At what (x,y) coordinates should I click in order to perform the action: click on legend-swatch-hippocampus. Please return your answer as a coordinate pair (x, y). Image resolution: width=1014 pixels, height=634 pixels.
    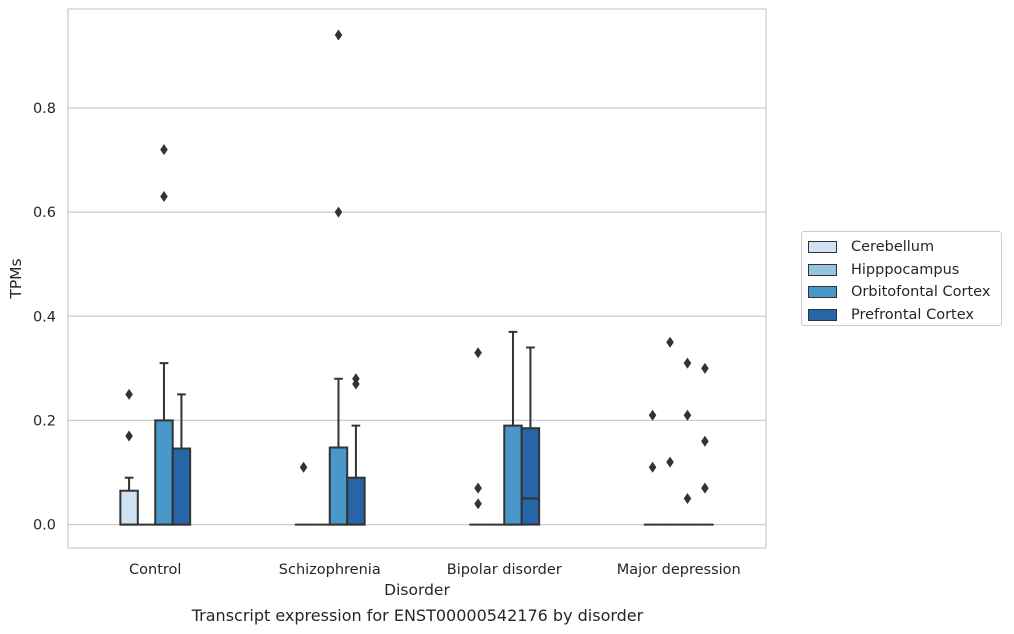
    Looking at the image, I should click on (822, 269).